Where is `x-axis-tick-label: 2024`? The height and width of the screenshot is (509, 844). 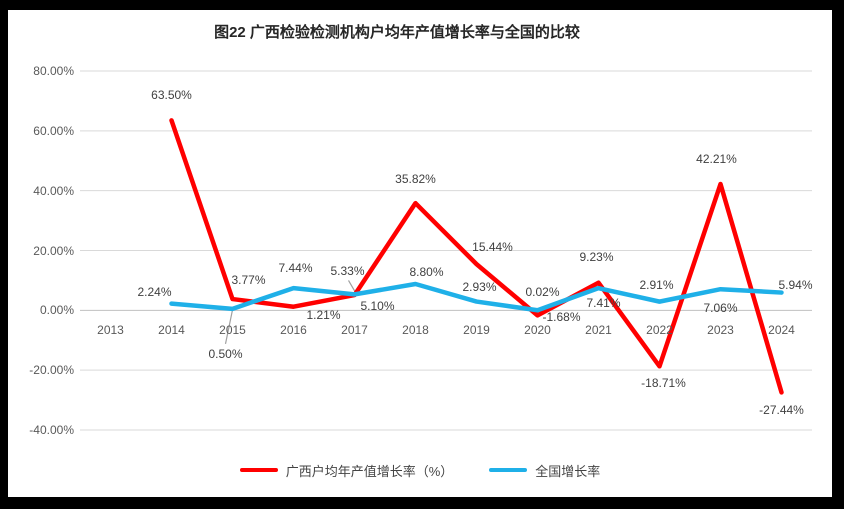 x-axis-tick-label: 2024 is located at coordinates (781, 330).